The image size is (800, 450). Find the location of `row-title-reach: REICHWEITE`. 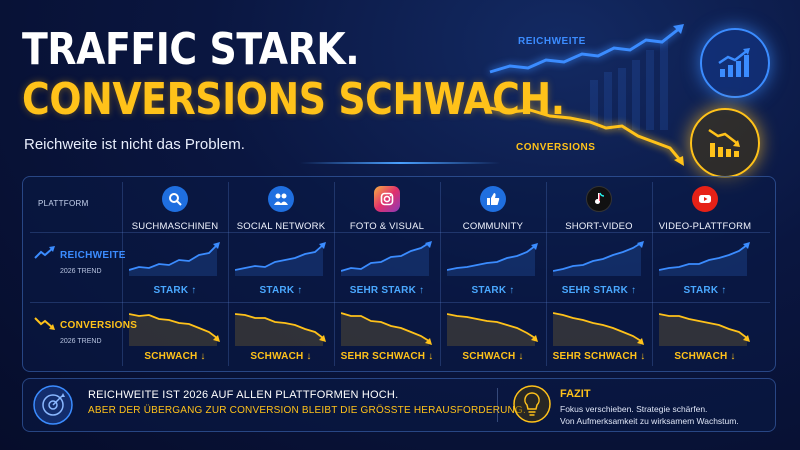

row-title-reach: REICHWEITE is located at coordinates (93, 255).